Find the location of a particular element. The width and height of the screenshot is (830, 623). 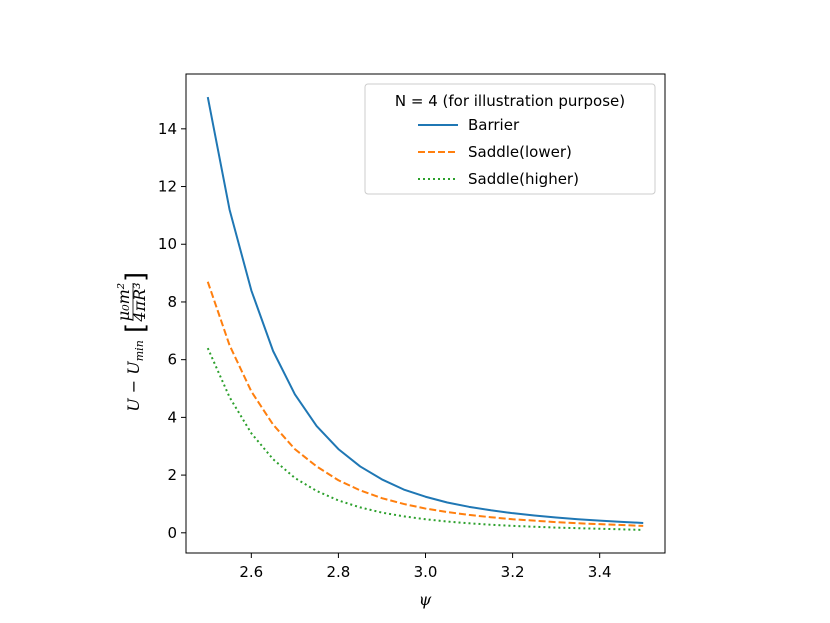

y-axis-label: U − Umin [ μ₀m² 4πR³ ] is located at coordinates (132, 342).